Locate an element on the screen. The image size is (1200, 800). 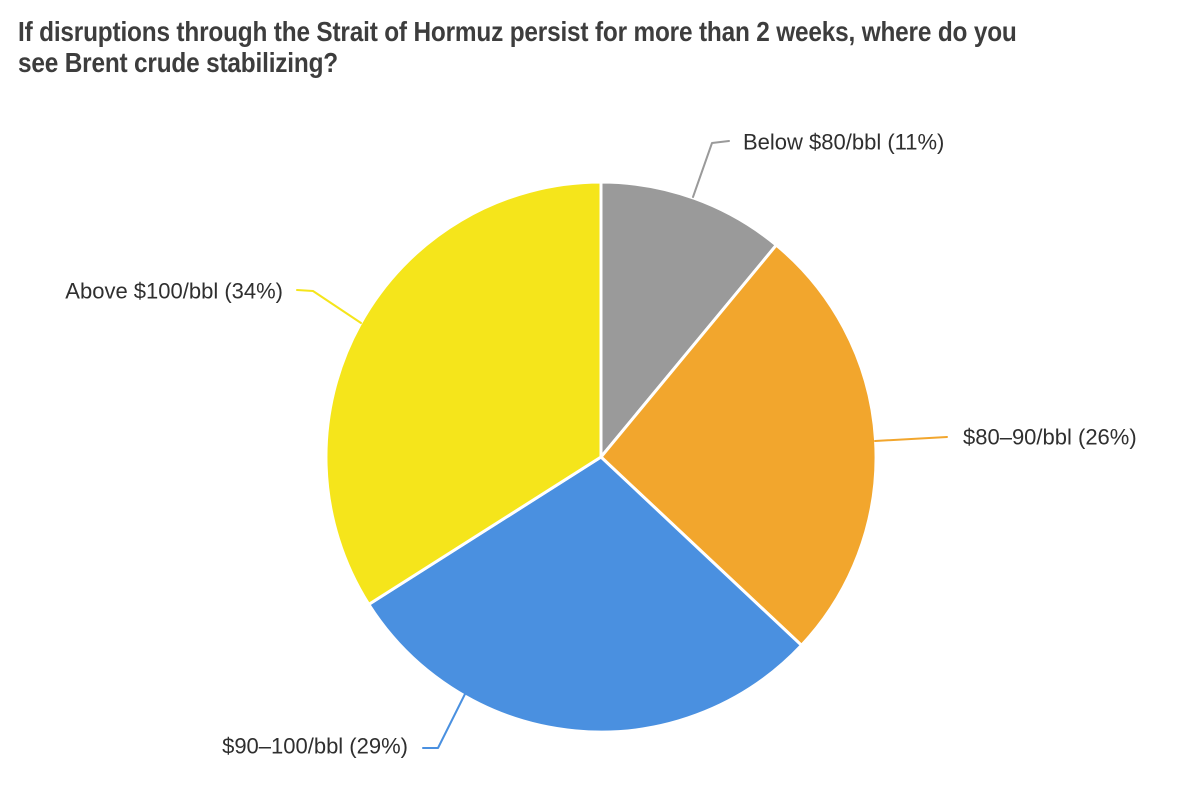
pie-slice-below-80-bbl is located at coordinates (688, 319).